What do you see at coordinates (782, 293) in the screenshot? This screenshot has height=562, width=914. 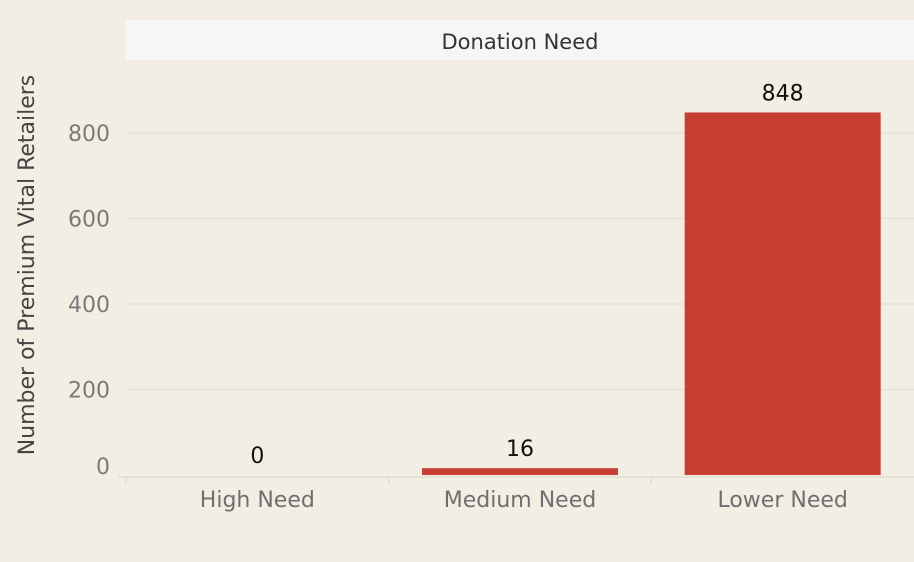 I see `bar-lower-need` at bounding box center [782, 293].